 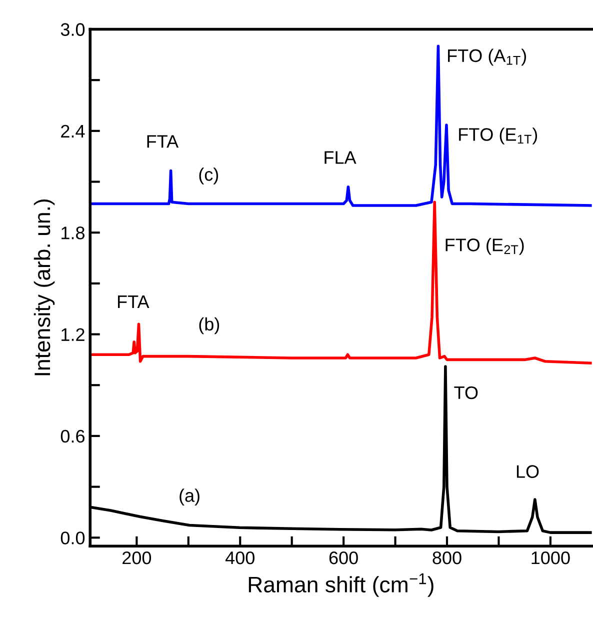 I want to click on x-tick-label: 800, so click(x=447, y=557).